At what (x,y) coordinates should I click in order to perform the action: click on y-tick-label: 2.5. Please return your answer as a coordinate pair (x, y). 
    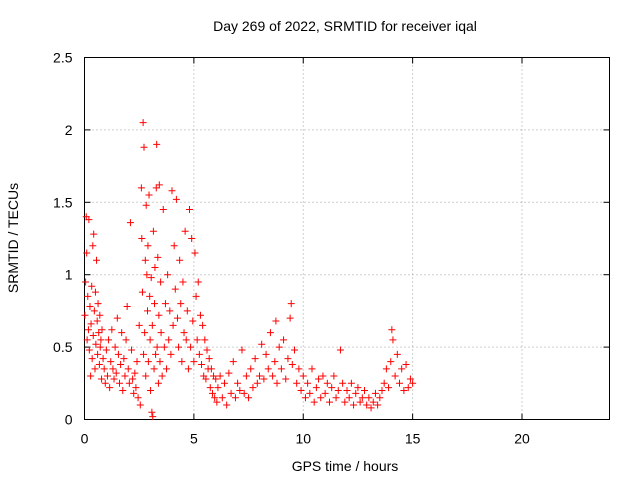
    Looking at the image, I should click on (63, 58).